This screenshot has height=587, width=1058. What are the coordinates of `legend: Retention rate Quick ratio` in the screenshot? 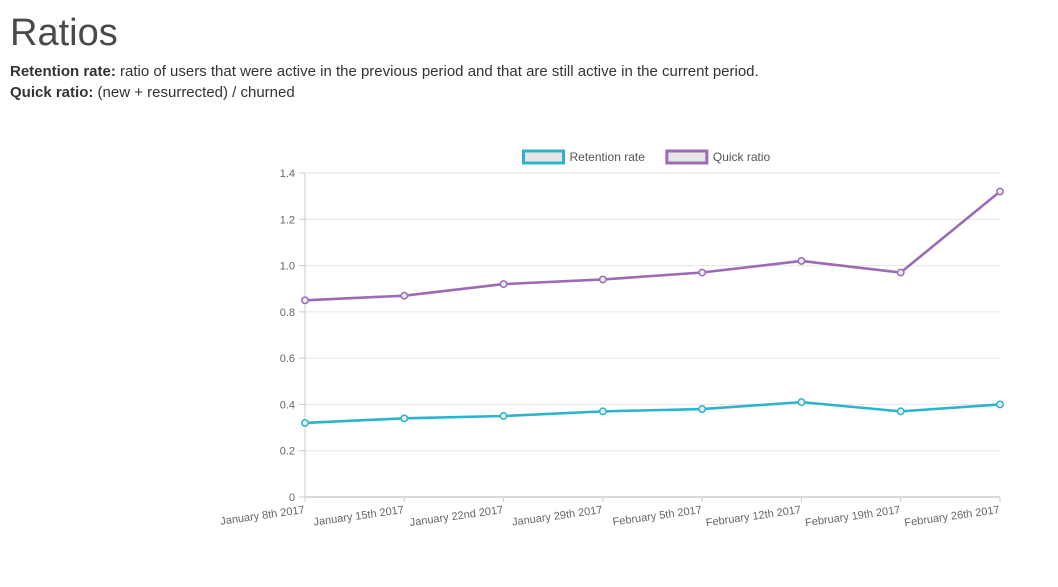 It's located at (646, 157).